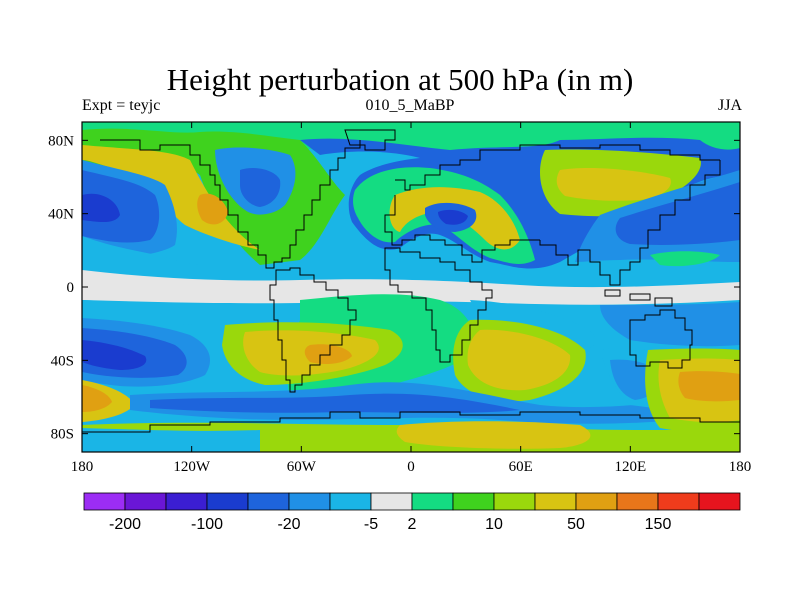 This screenshot has height=600, width=800. What do you see at coordinates (121, 105) in the screenshot?
I see `experiment-label: Expt = teyjc` at bounding box center [121, 105].